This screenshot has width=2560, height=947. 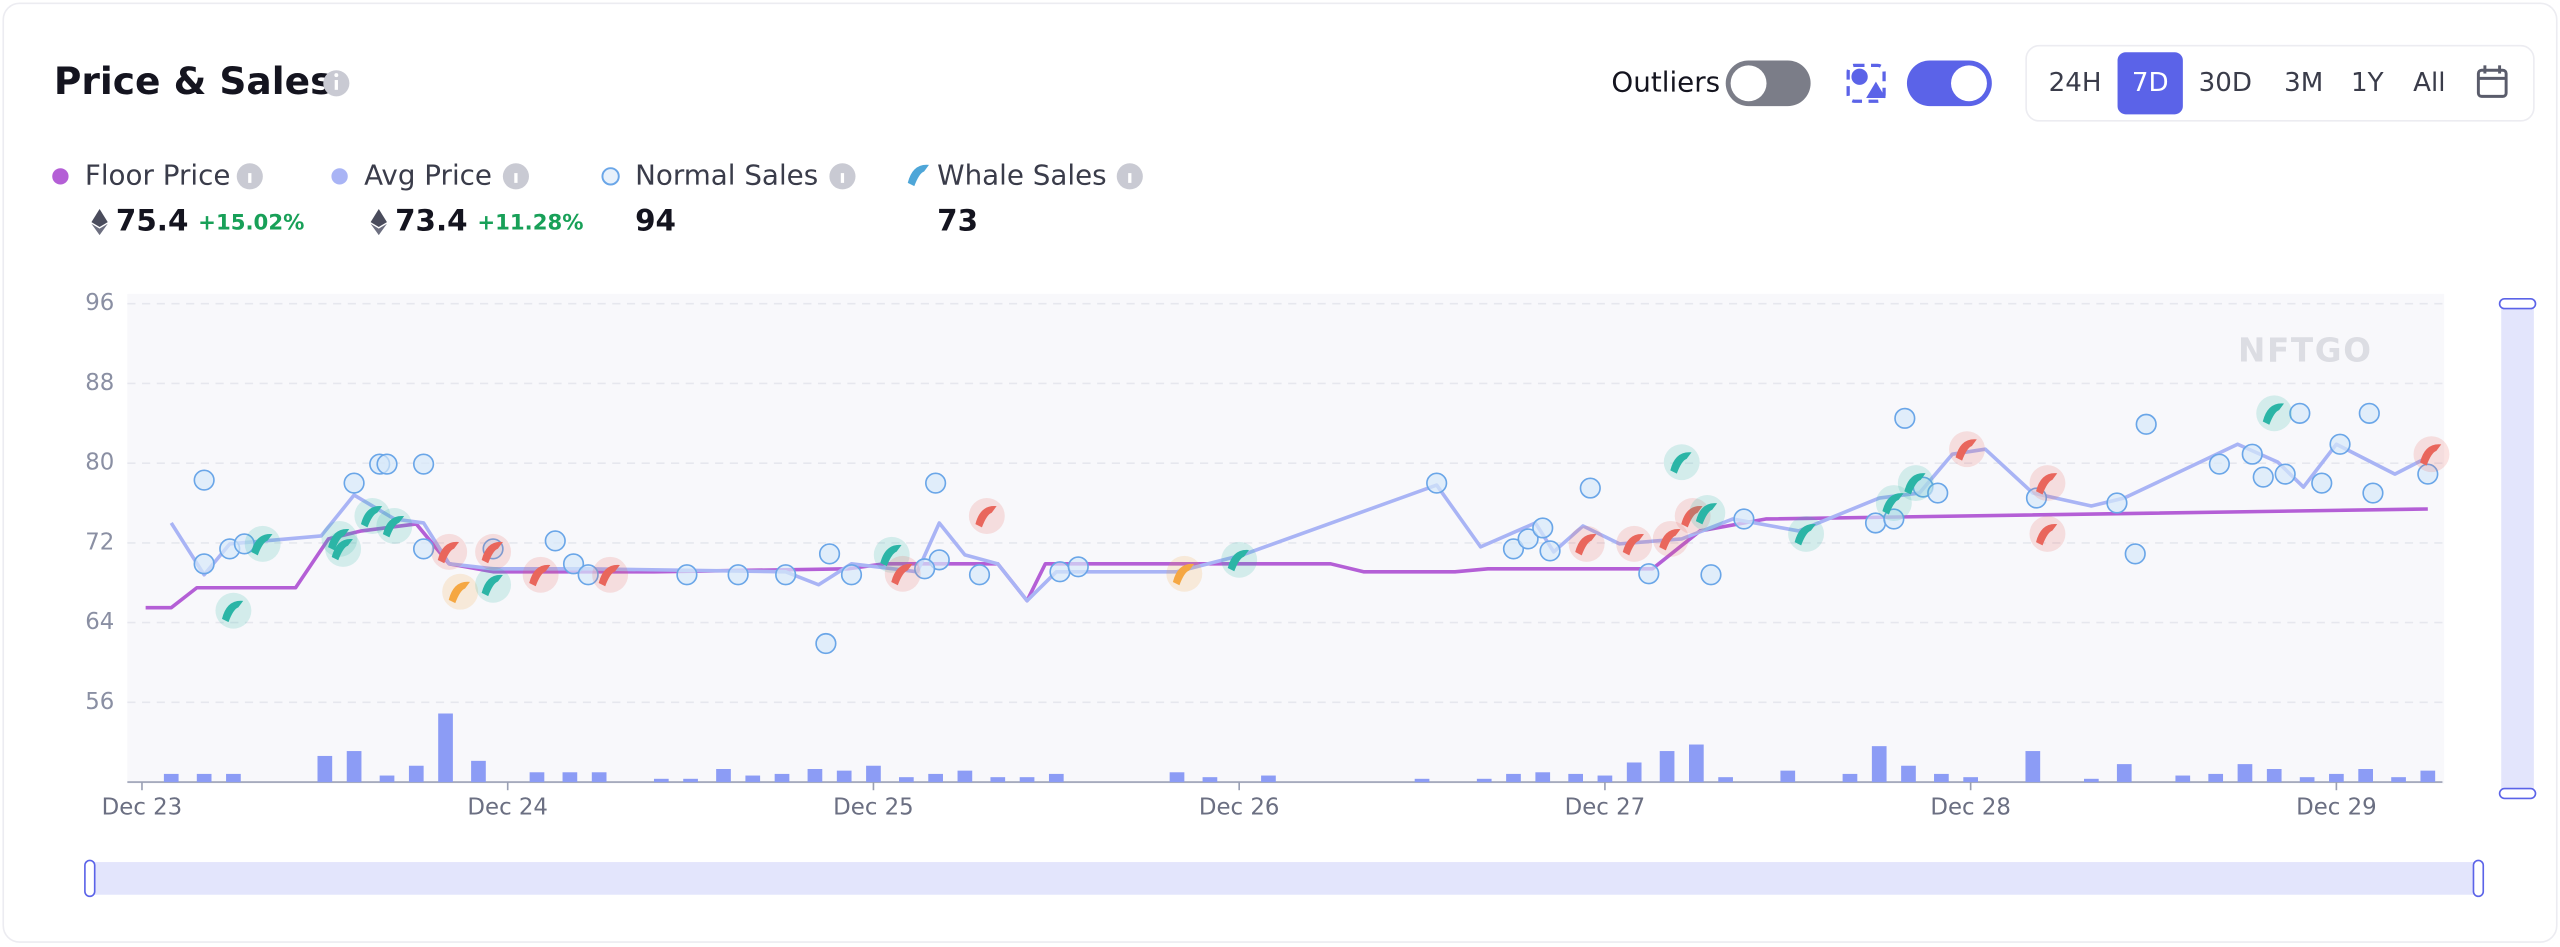 I want to click on info-i, so click(x=516, y=178).